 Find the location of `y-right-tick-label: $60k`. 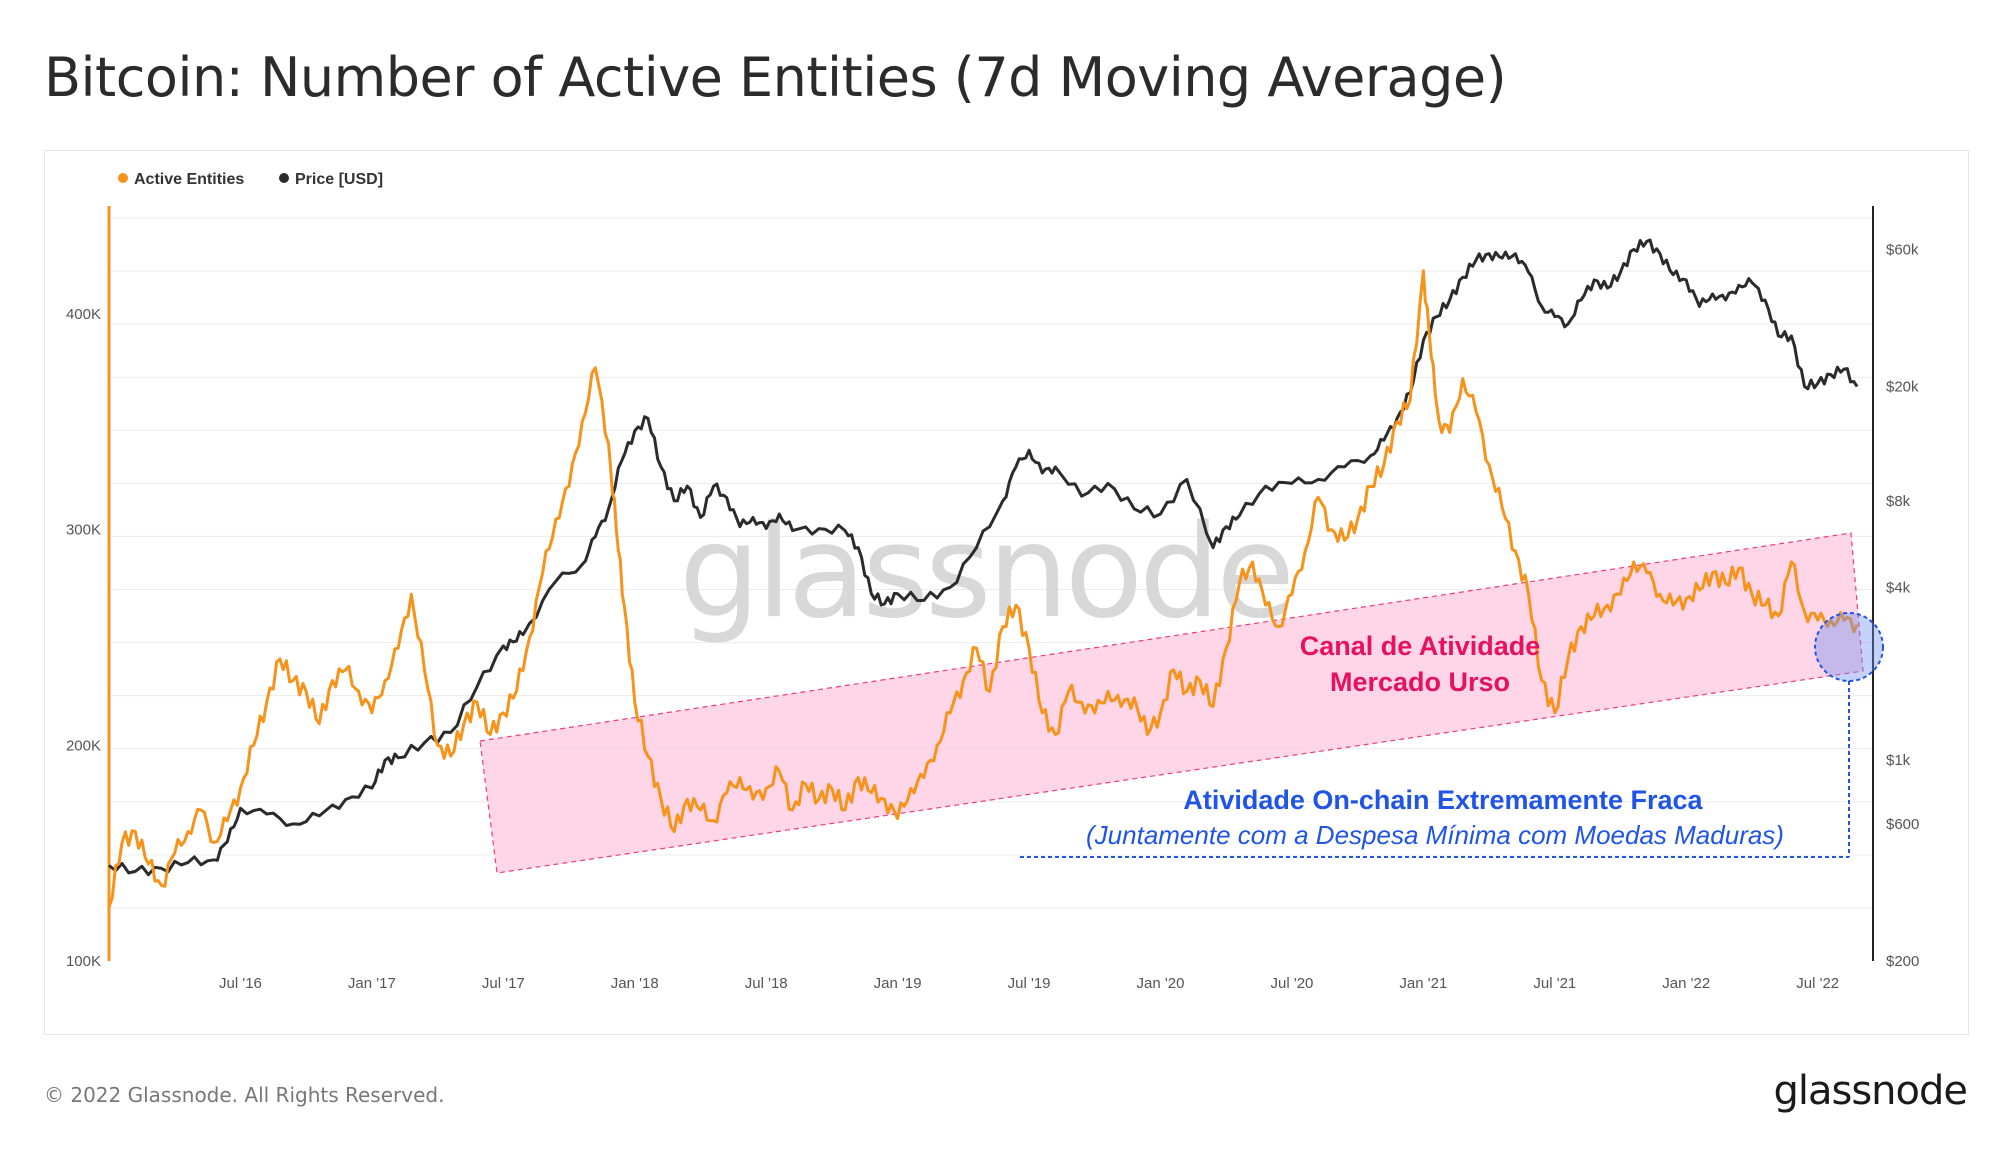

y-right-tick-label: $60k is located at coordinates (1902, 249).